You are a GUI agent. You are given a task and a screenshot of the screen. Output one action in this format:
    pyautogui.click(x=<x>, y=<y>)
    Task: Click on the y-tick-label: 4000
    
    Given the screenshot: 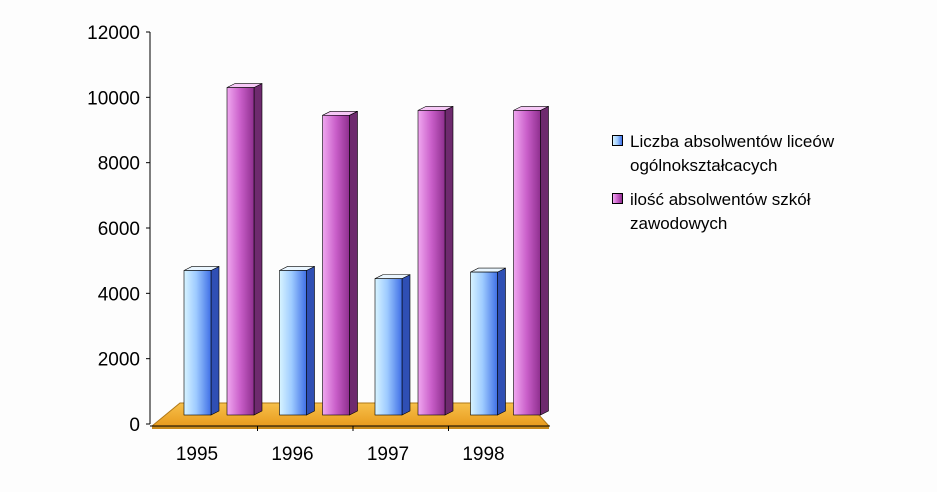 What is the action you would take?
    pyautogui.click(x=119, y=294)
    